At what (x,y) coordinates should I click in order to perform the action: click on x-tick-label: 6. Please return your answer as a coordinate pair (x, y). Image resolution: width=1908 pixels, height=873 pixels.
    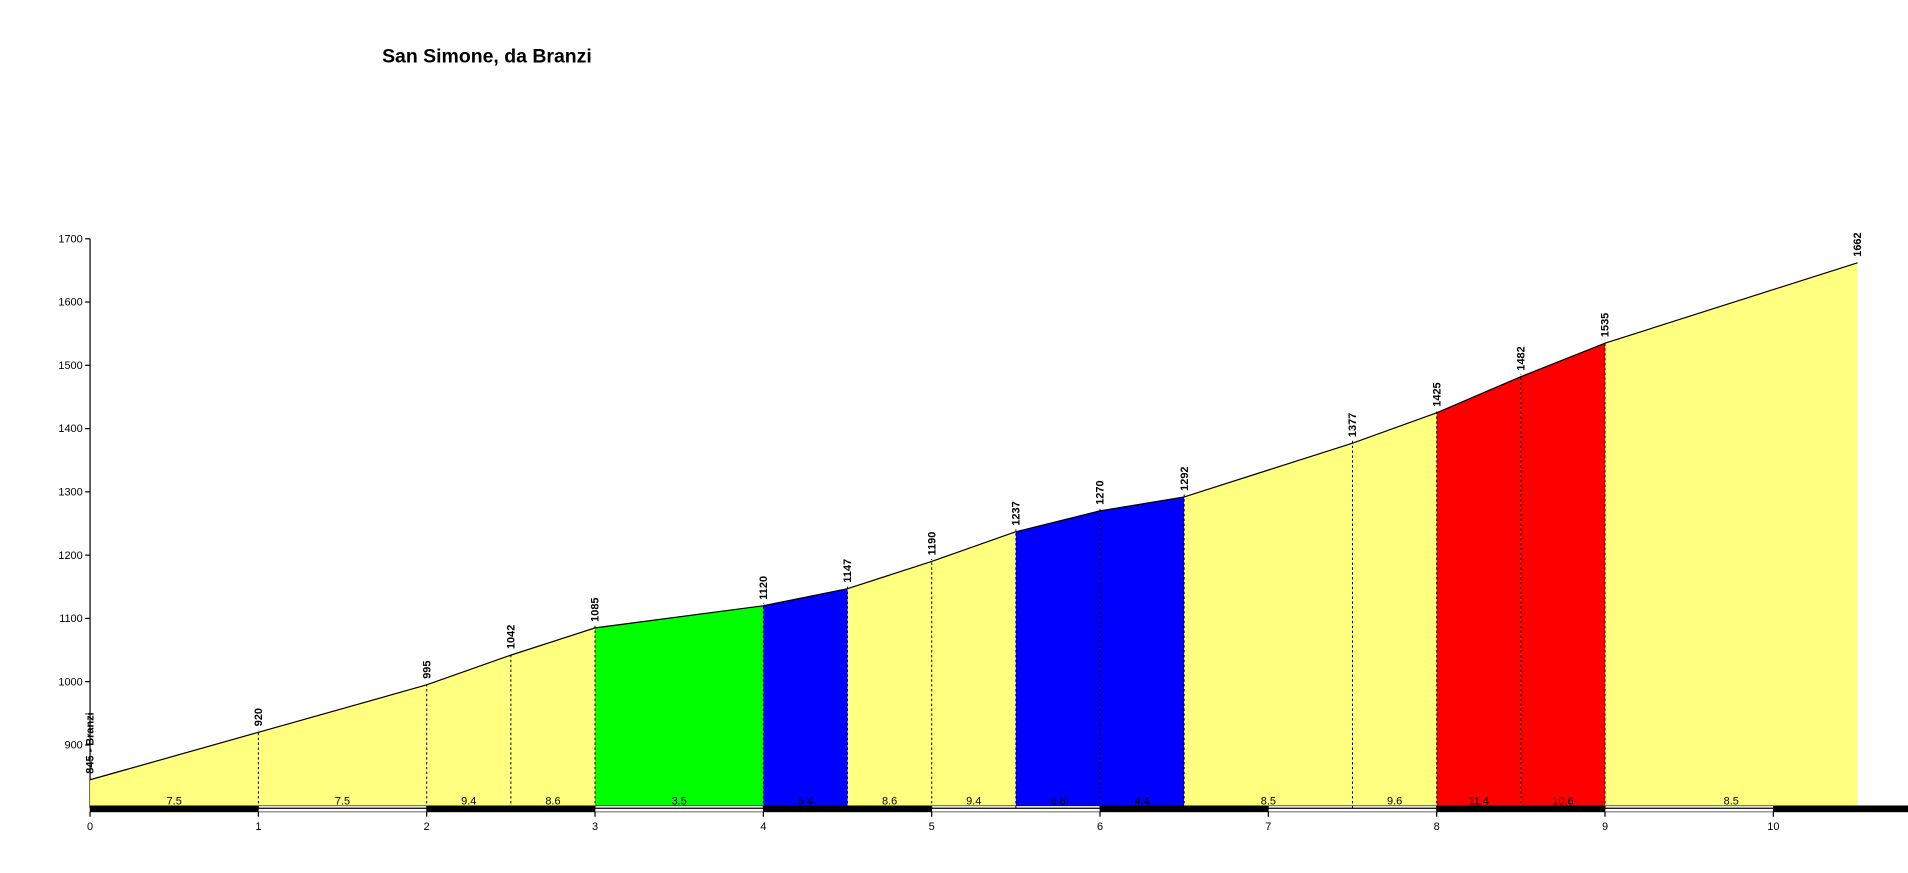
    Looking at the image, I should click on (1100, 827).